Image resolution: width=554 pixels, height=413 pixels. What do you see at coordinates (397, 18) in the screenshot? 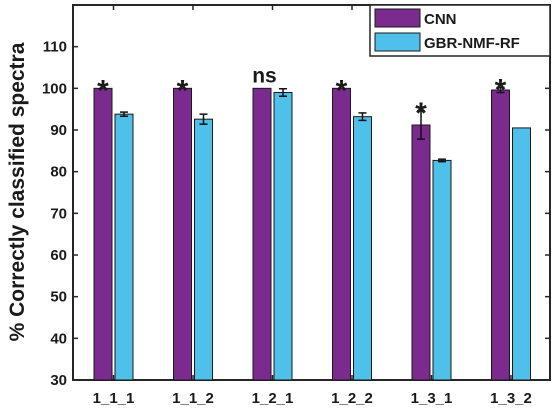
I see `legend-swatch-cnn` at bounding box center [397, 18].